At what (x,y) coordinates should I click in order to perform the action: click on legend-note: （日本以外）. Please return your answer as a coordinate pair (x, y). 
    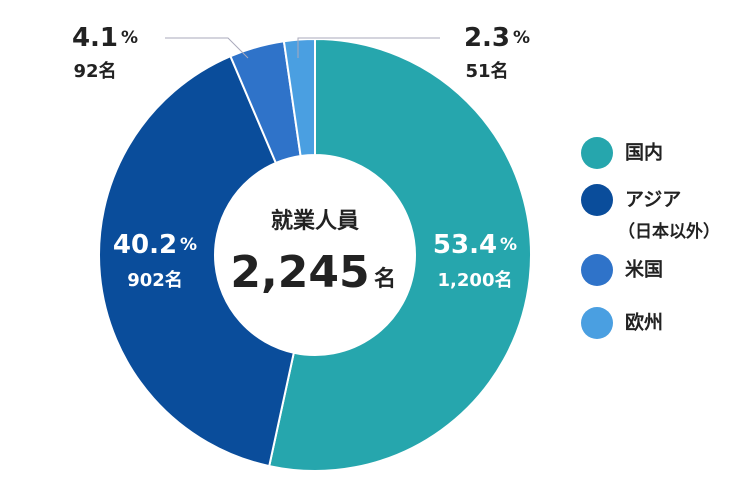
    Looking at the image, I should click on (669, 231).